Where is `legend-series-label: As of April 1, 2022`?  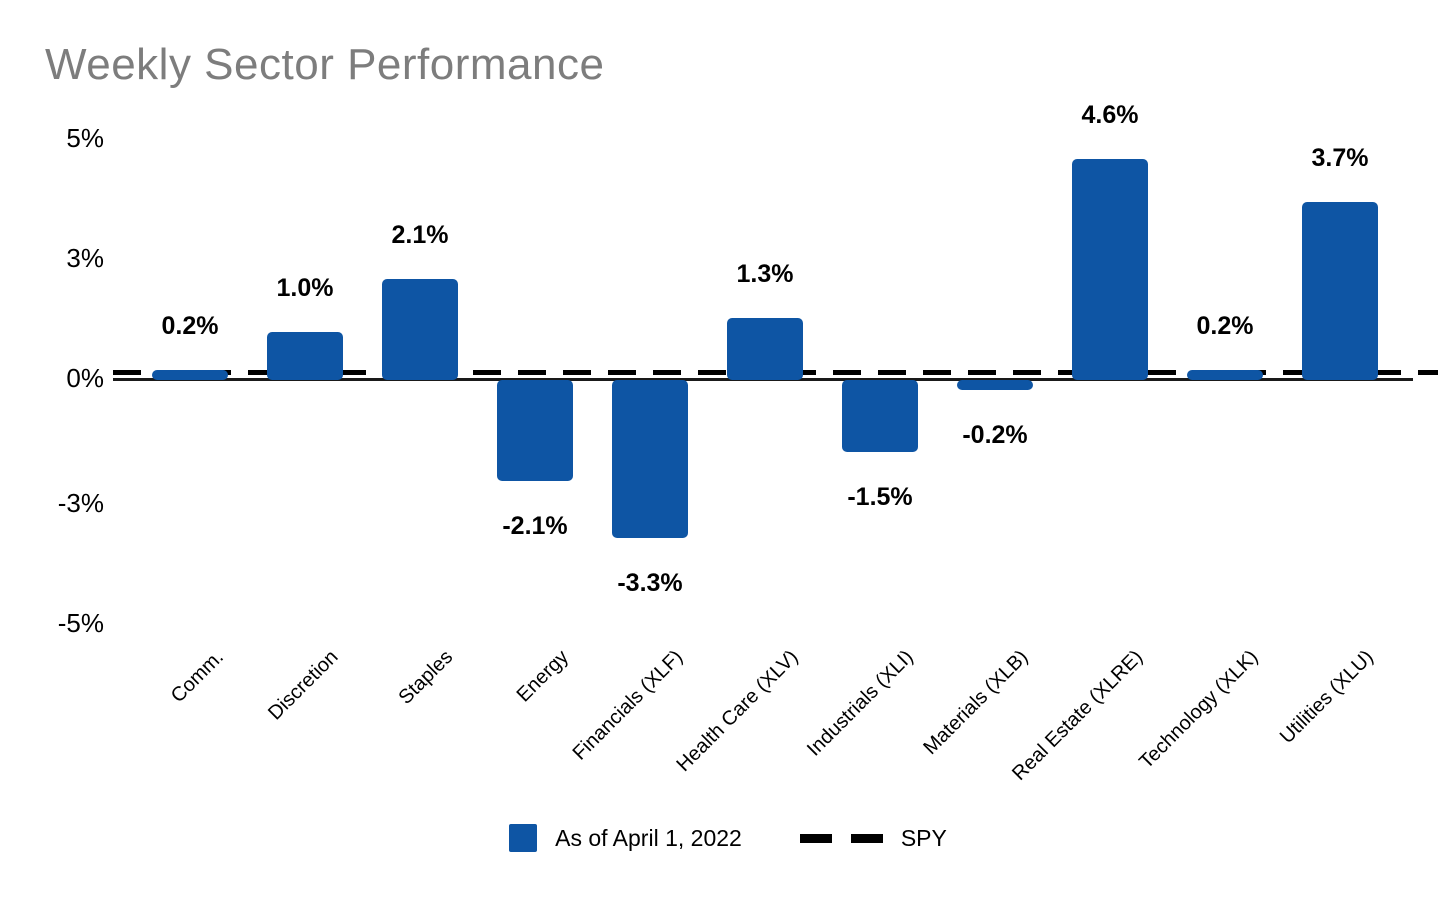
legend-series-label: As of April 1, 2022 is located at coordinates (648, 837).